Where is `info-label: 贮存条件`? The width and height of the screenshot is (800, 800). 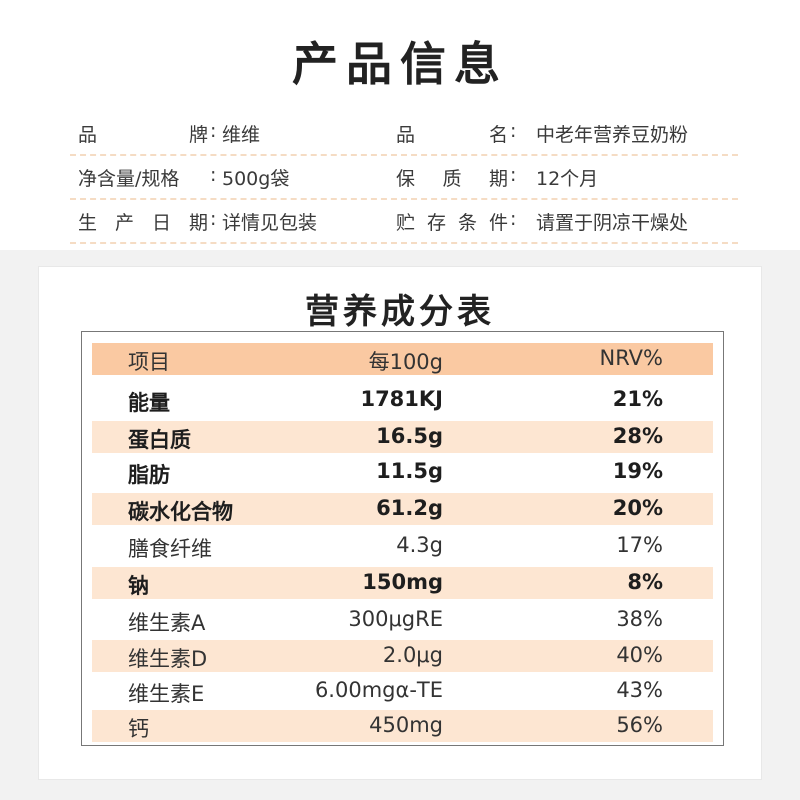
info-label: 贮存条件 is located at coordinates (452, 223).